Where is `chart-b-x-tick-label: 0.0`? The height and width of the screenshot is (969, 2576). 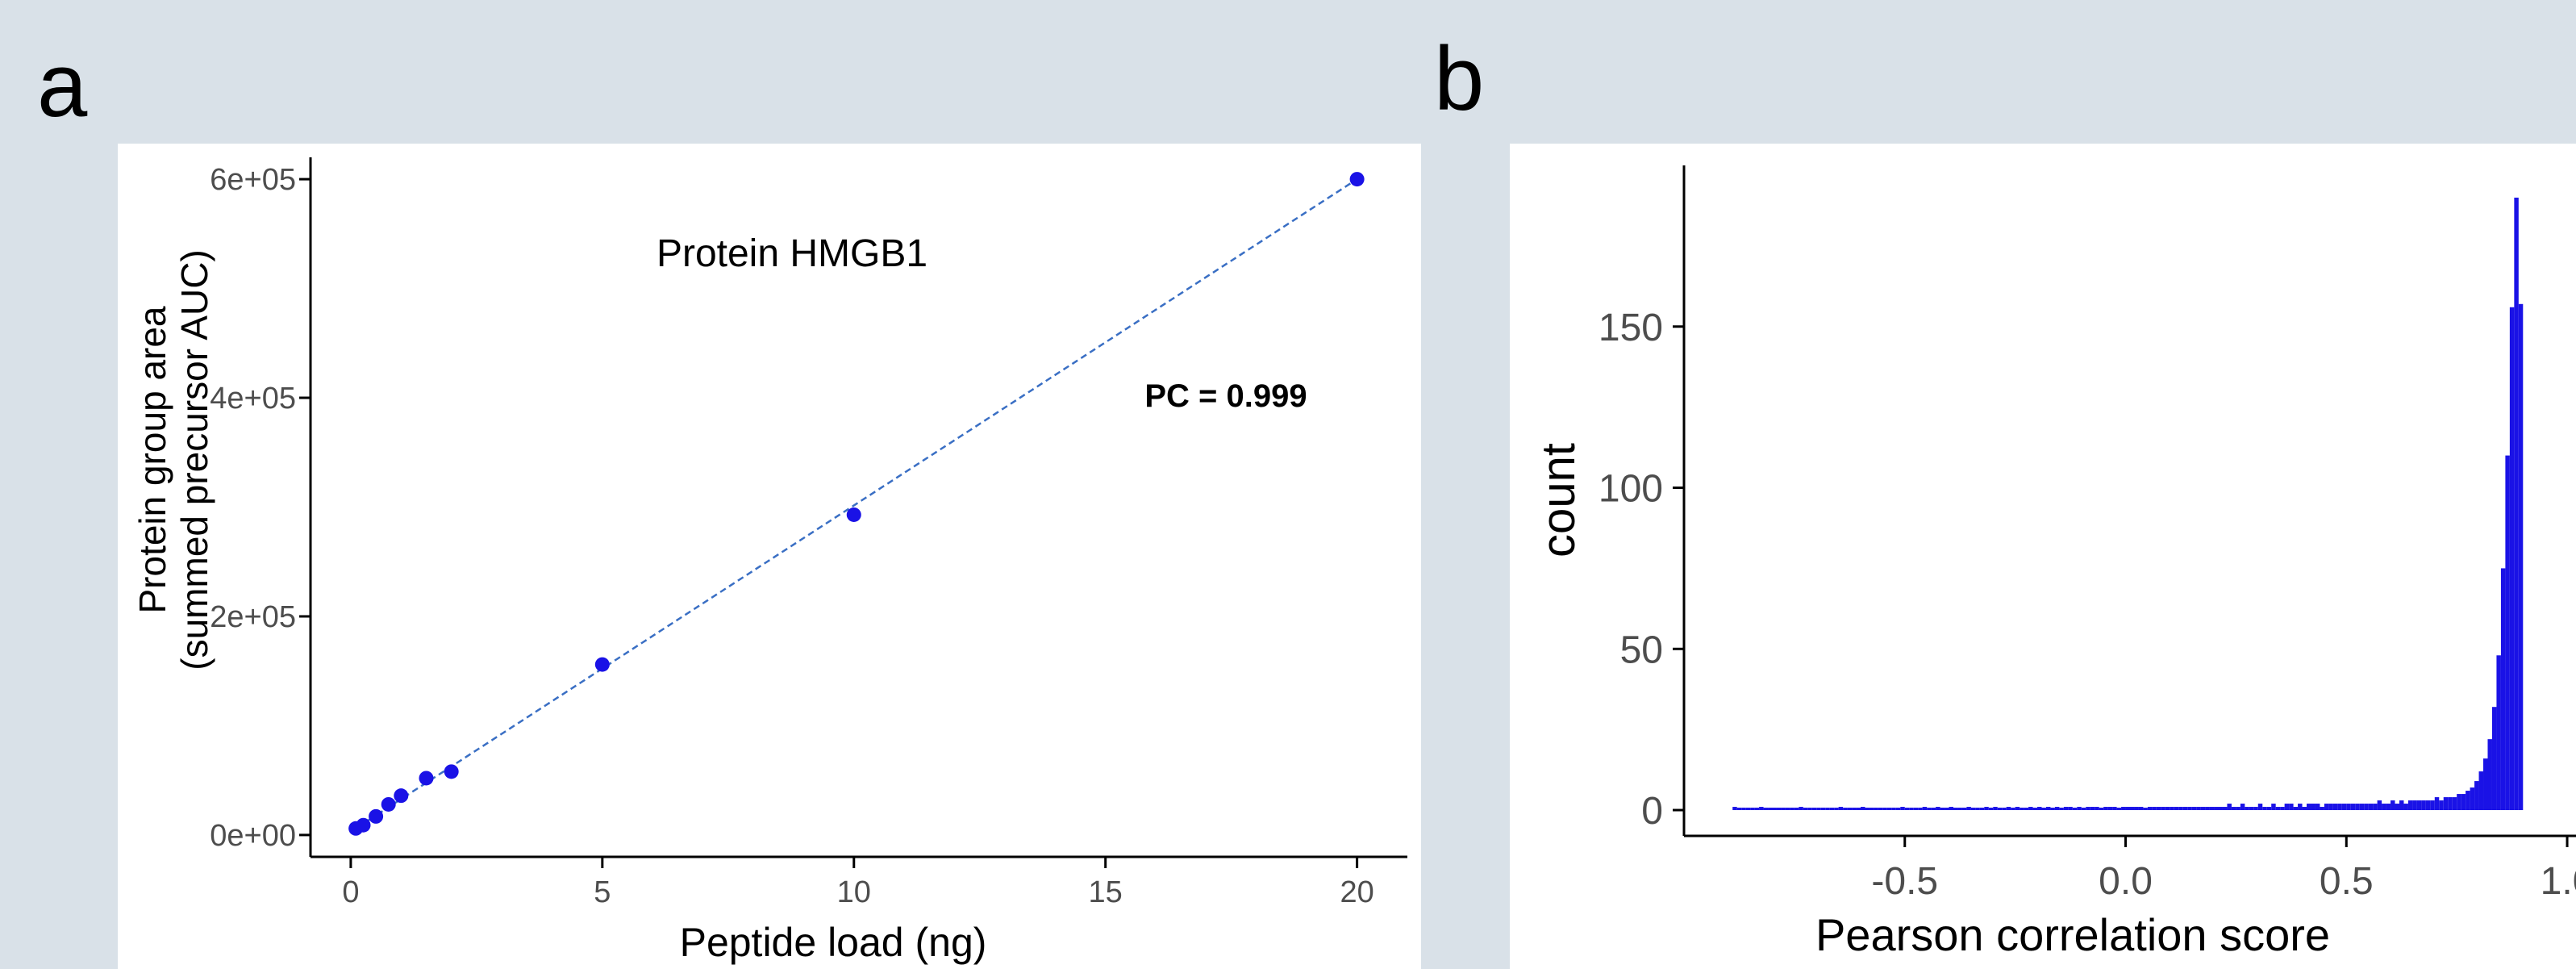 chart-b-x-tick-label: 0.0 is located at coordinates (2126, 882).